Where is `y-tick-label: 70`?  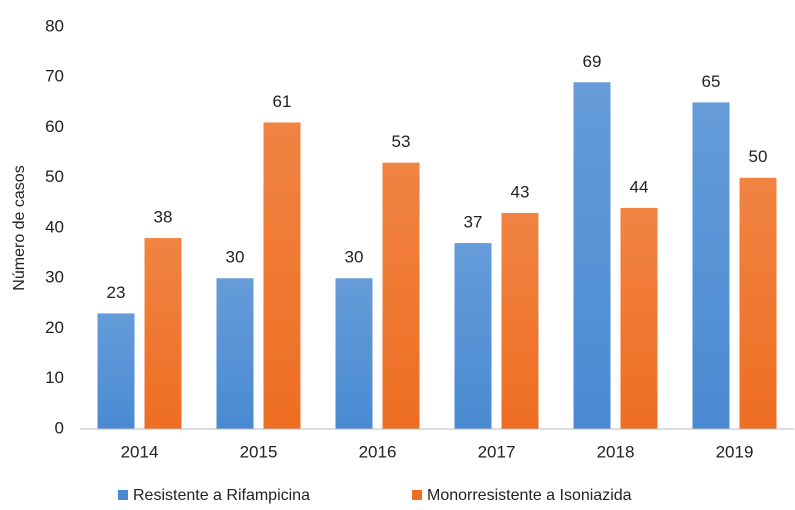 y-tick-label: 70 is located at coordinates (54, 76).